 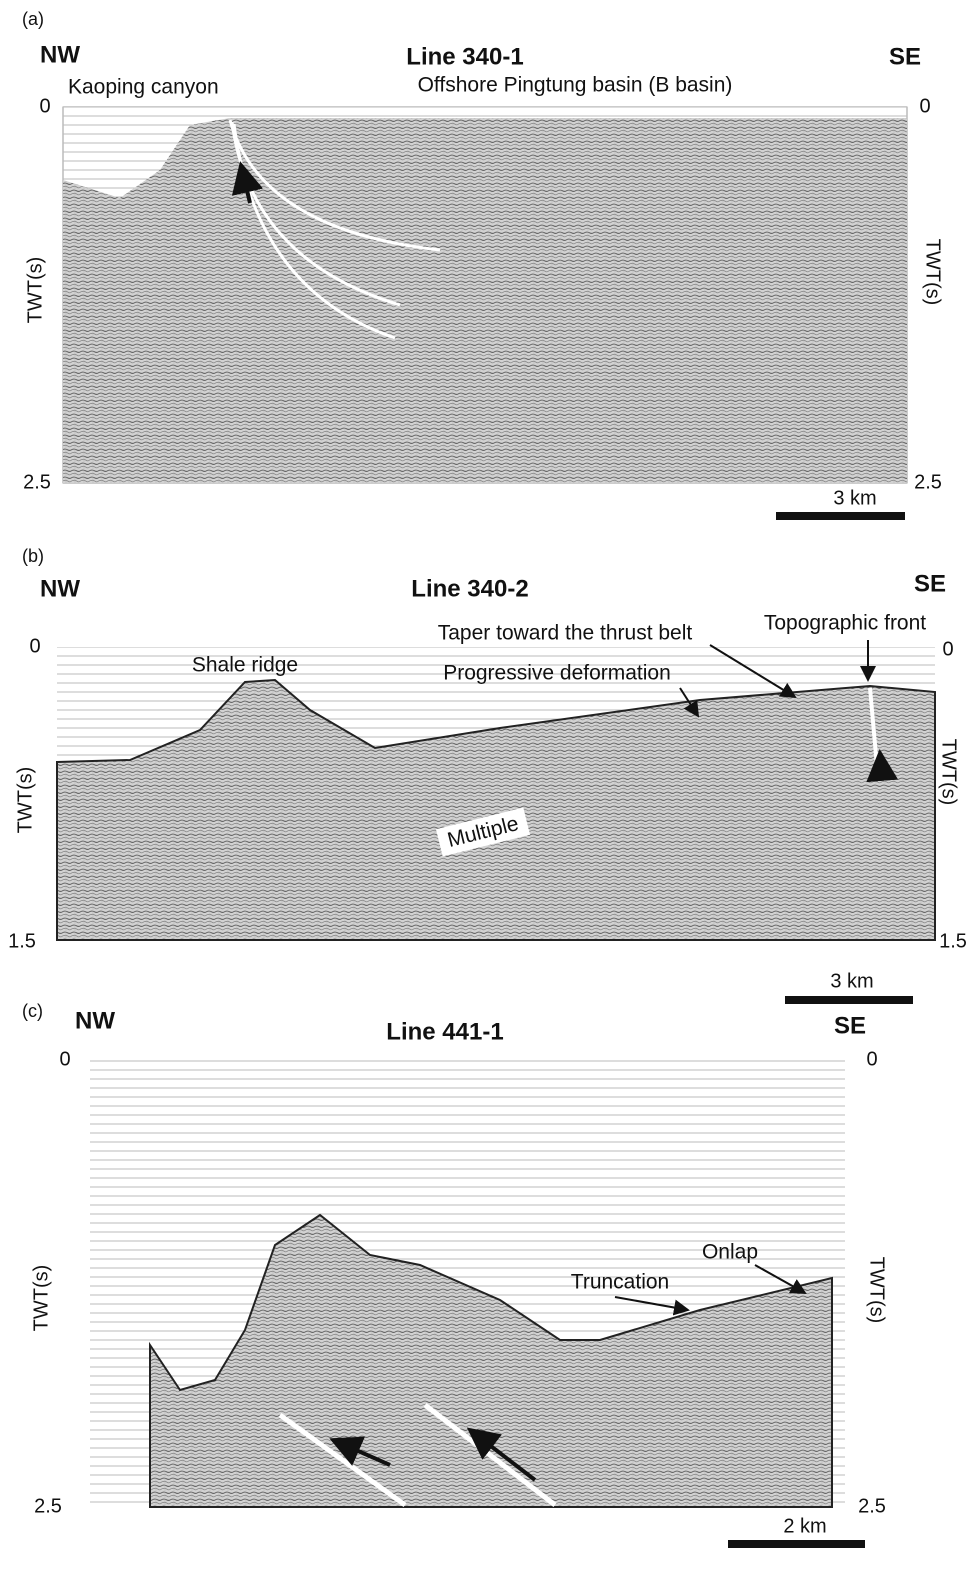 What do you see at coordinates (730, 1252) in the screenshot?
I see `annotation: Onlap` at bounding box center [730, 1252].